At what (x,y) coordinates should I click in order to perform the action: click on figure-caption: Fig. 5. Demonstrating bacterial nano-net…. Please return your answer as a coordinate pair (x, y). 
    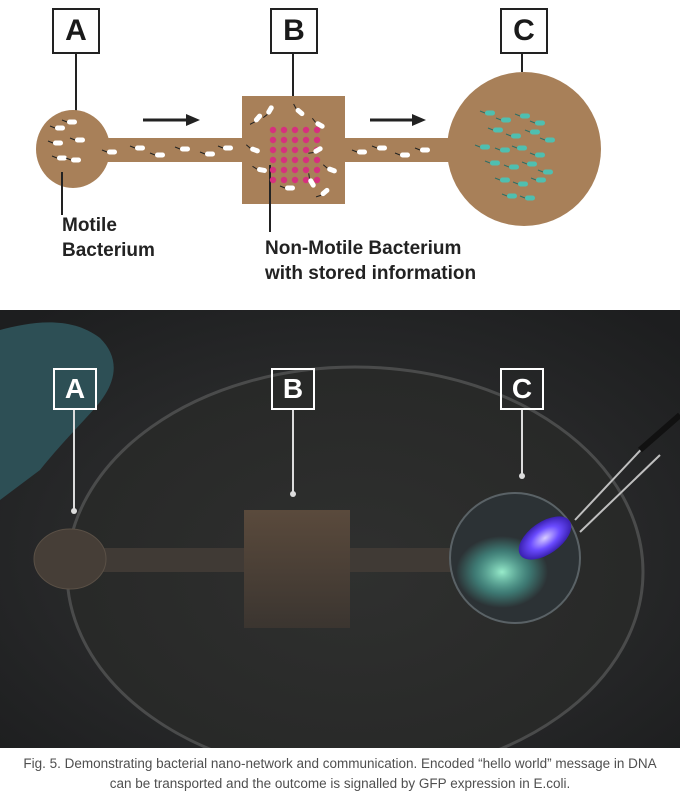
    Looking at the image, I should click on (340, 774).